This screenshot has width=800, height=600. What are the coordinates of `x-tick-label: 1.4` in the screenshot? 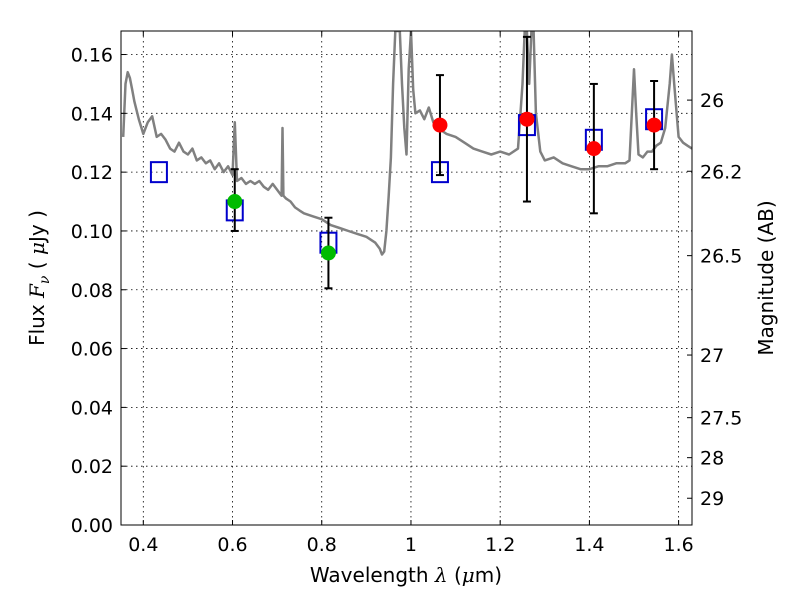 It's located at (589, 545).